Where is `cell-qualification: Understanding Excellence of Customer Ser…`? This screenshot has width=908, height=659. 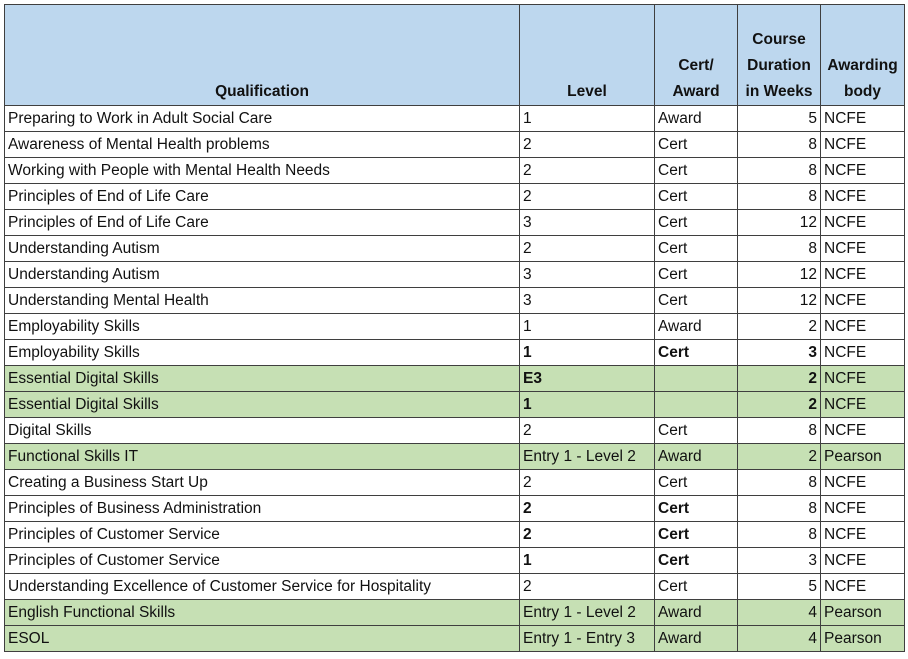 cell-qualification: Understanding Excellence of Customer Ser… is located at coordinates (262, 586).